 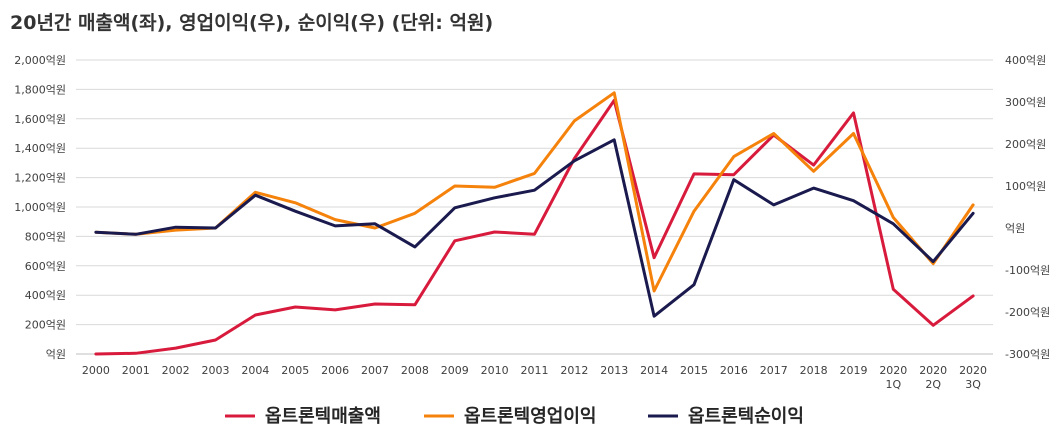 What do you see at coordinates (40, 60) in the screenshot?
I see `y-left-tick-label: 2,000억원` at bounding box center [40, 60].